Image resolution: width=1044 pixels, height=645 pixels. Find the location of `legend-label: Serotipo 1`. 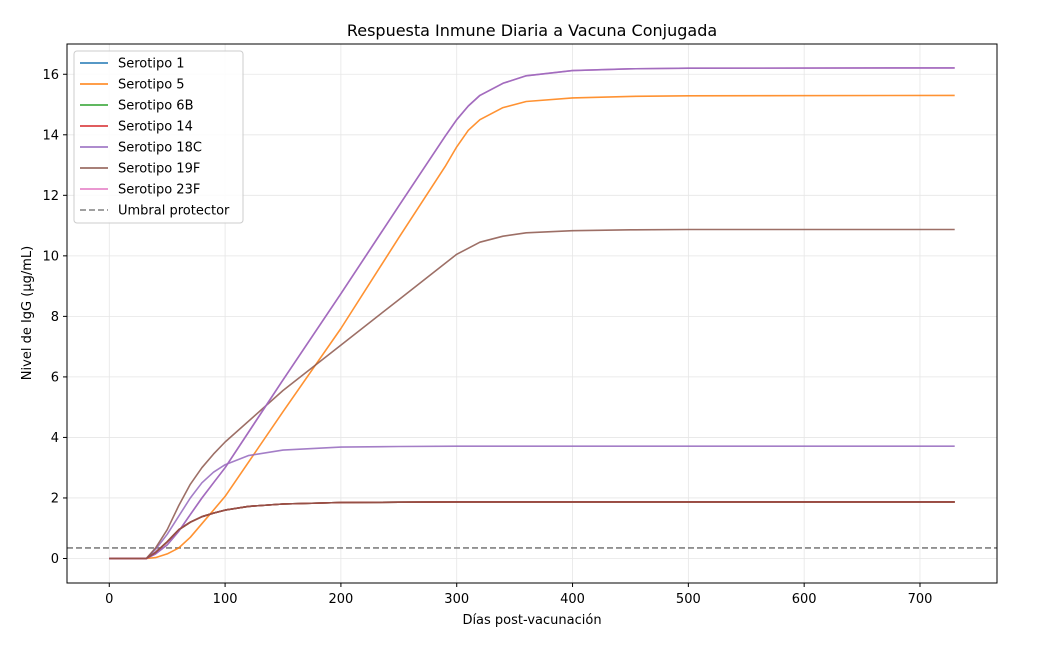

legend-label: Serotipo 1 is located at coordinates (151, 64).